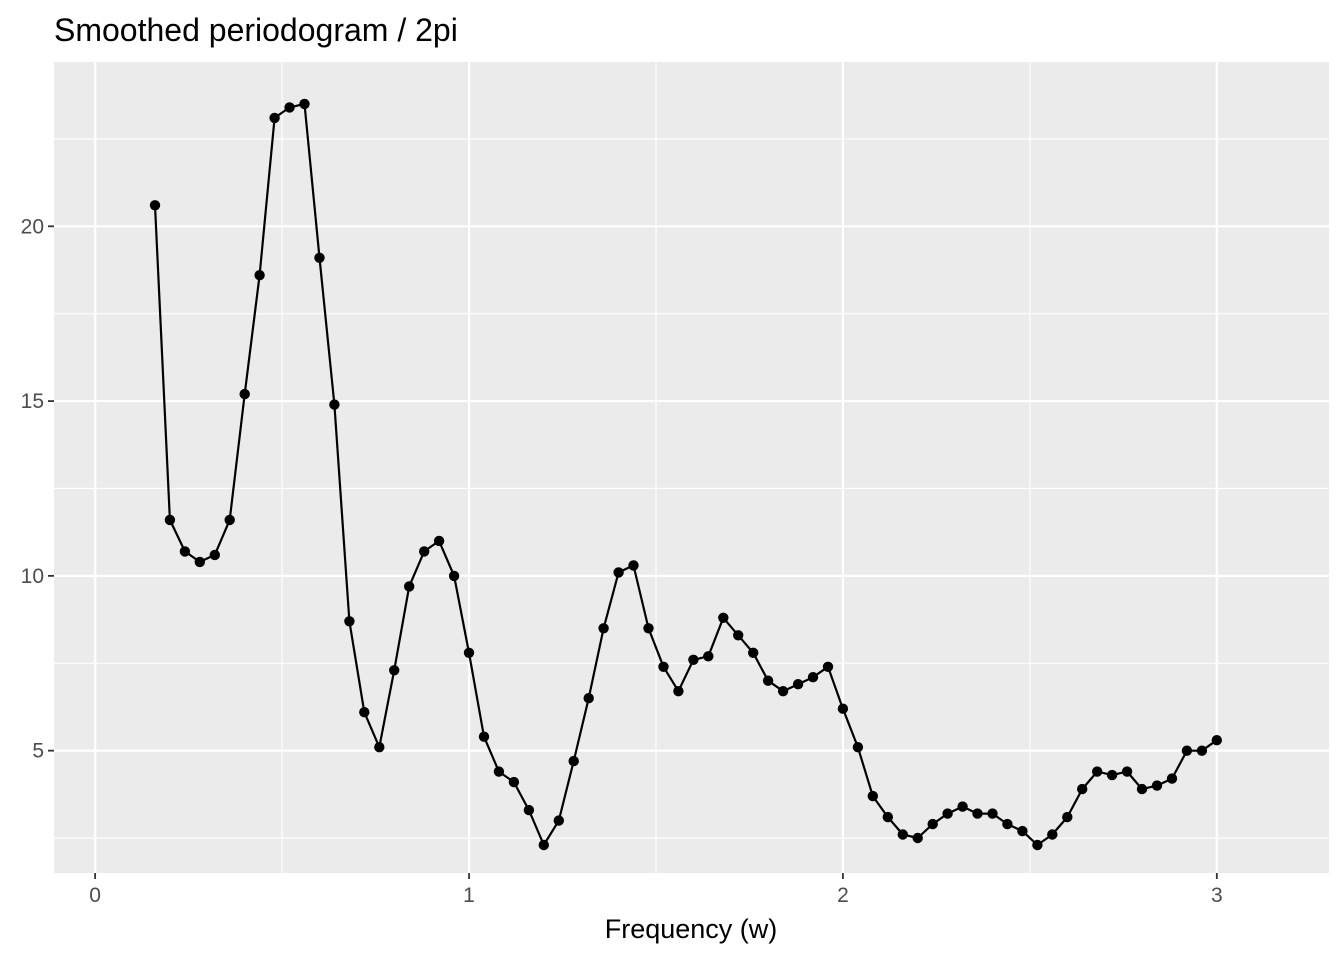  Describe the element at coordinates (1217, 895) in the screenshot. I see `x-tick-label: 3` at that location.